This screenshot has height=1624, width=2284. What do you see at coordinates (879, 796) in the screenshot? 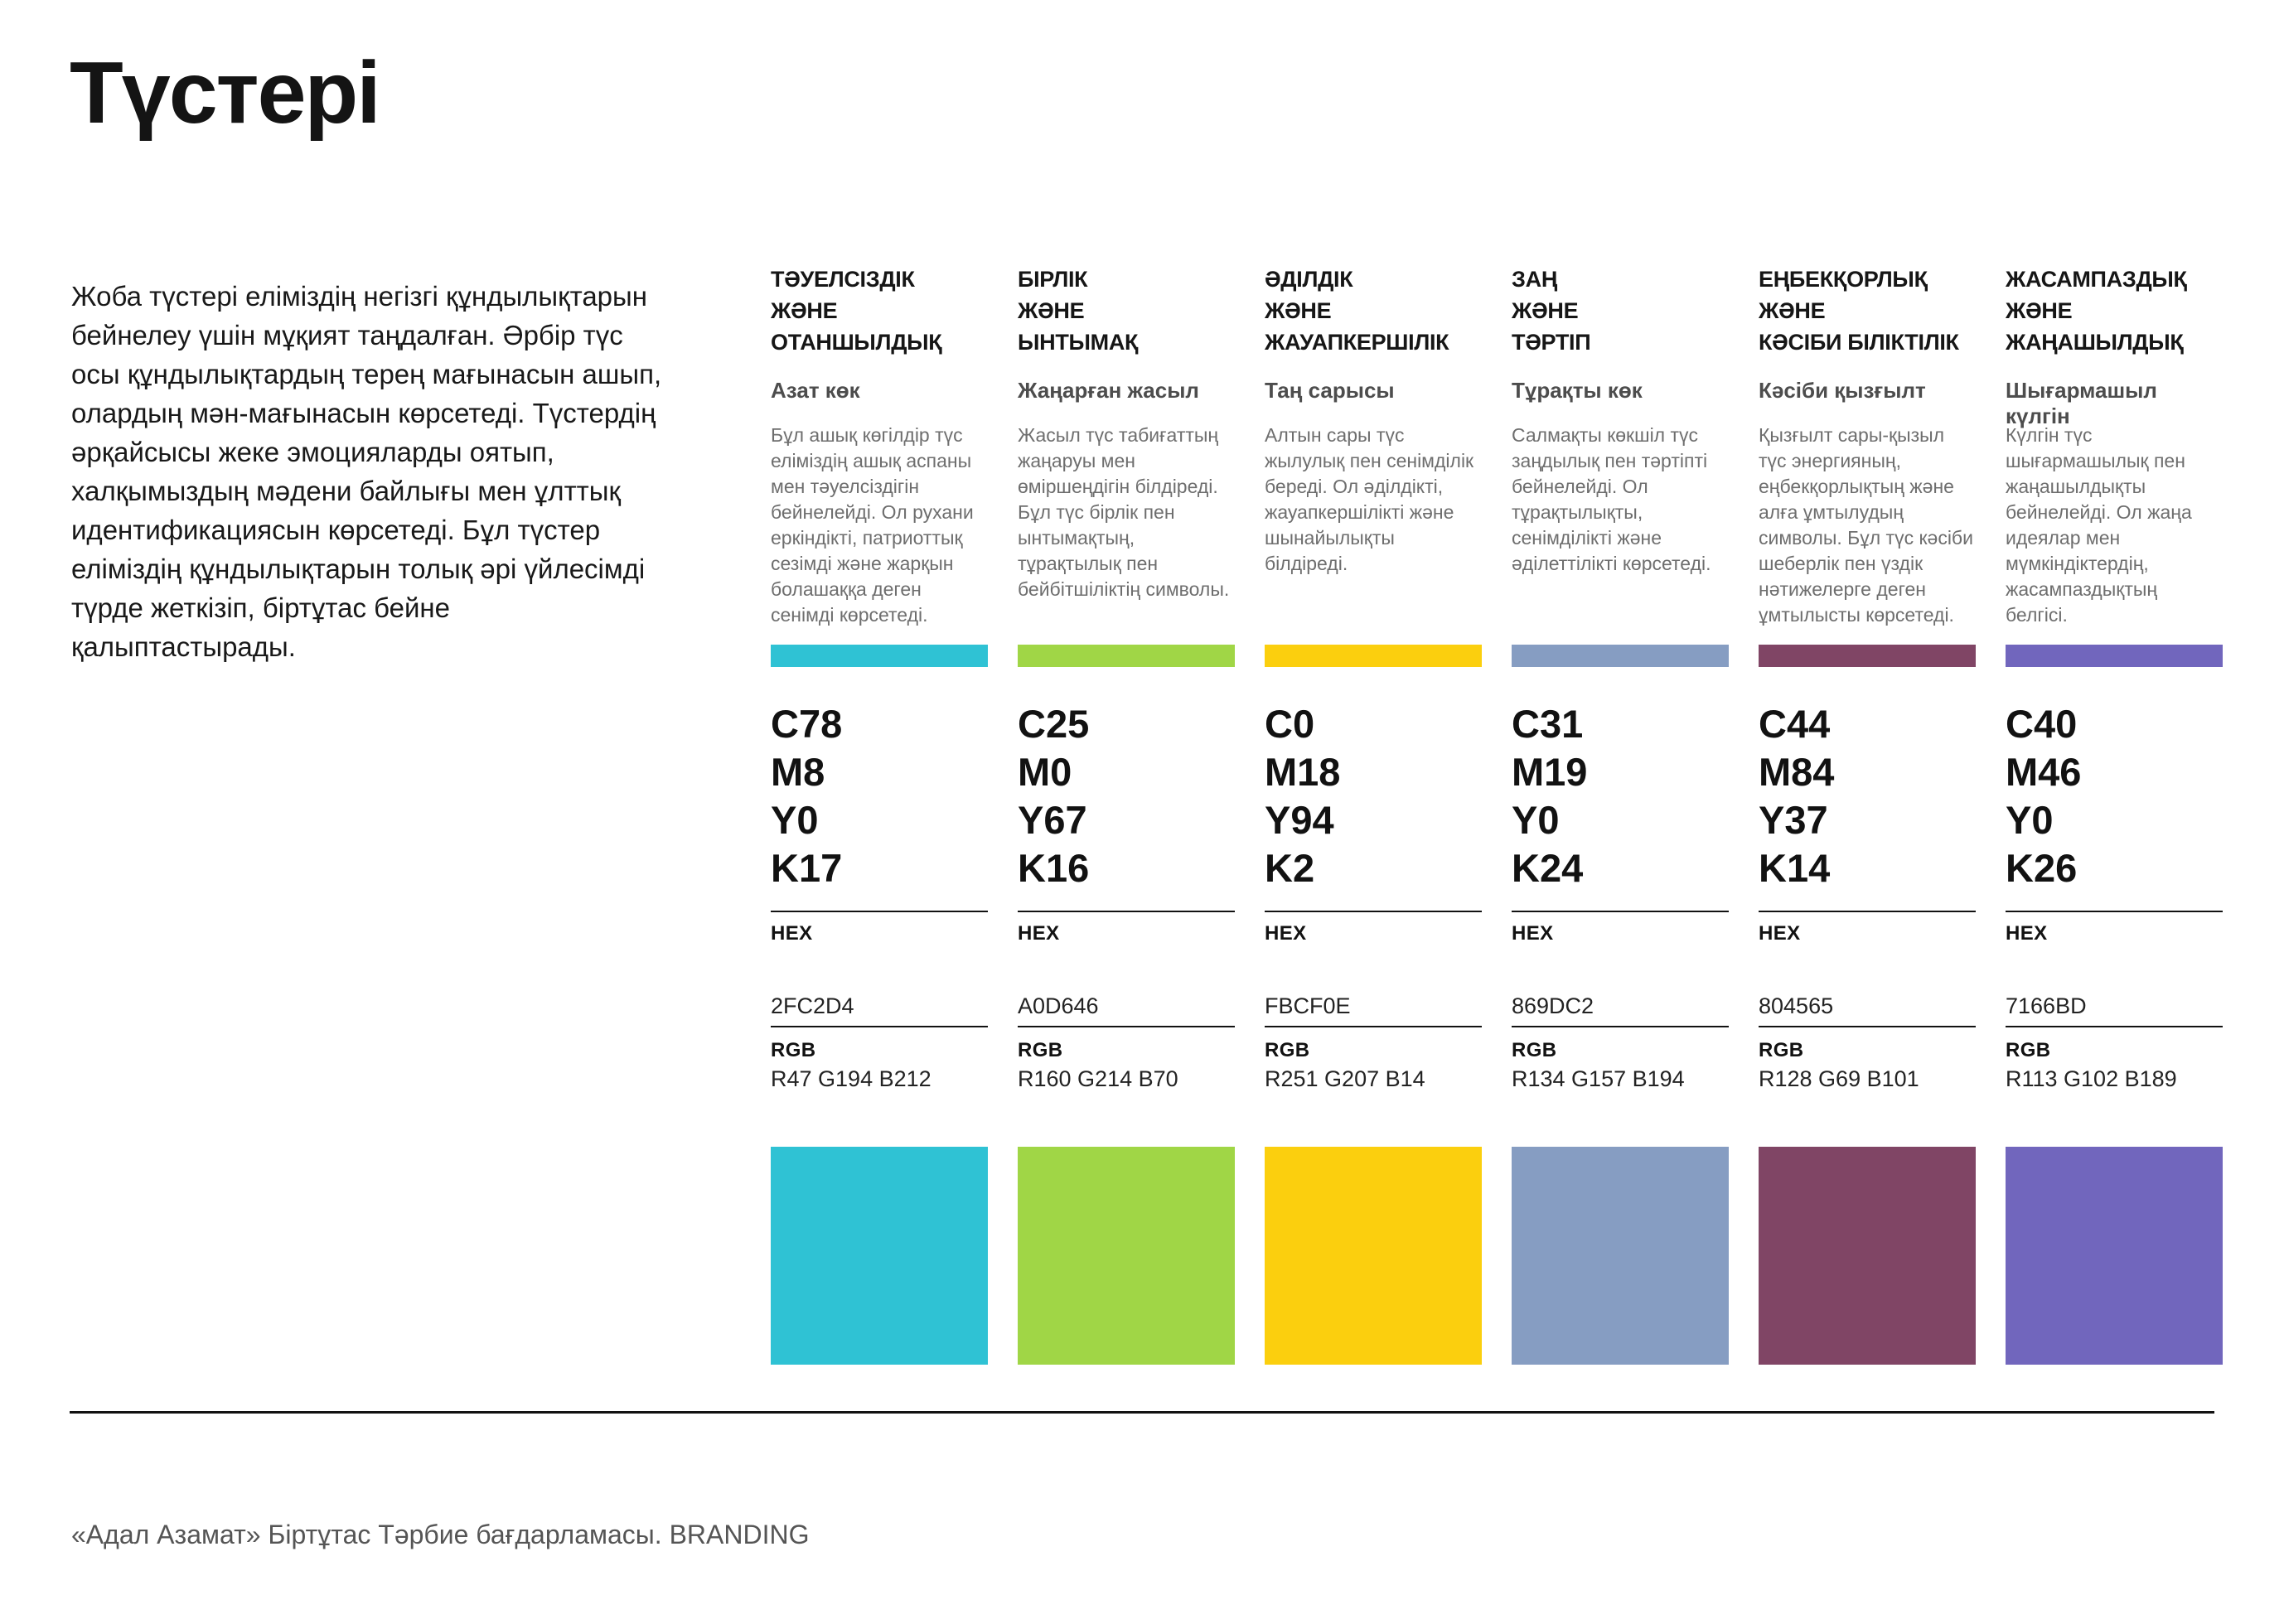
I see `cmyk-values: C78 M8 Y0 K17` at bounding box center [879, 796].